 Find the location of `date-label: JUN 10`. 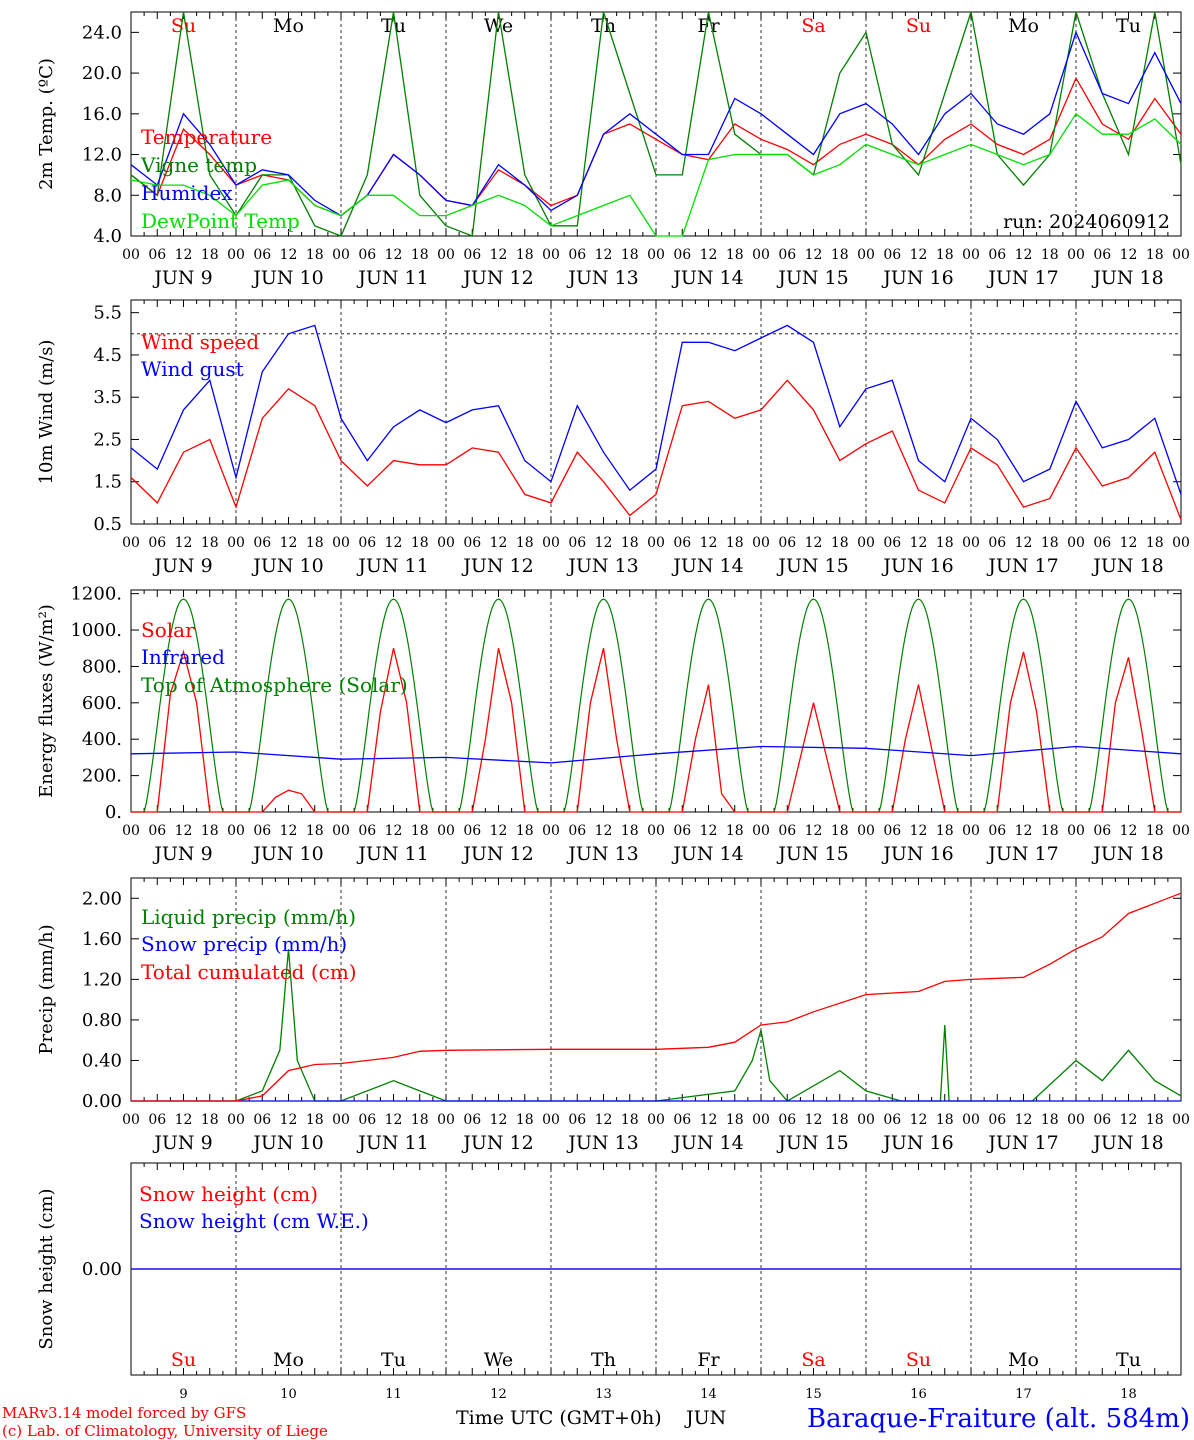

date-label: JUN 10 is located at coordinates (287, 566).